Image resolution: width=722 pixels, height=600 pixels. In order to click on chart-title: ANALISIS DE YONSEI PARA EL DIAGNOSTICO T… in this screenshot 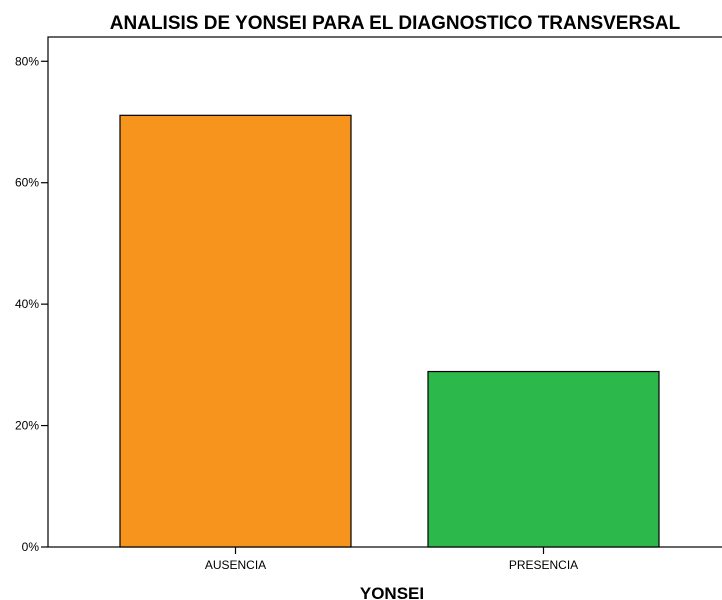, I will do `click(395, 23)`.